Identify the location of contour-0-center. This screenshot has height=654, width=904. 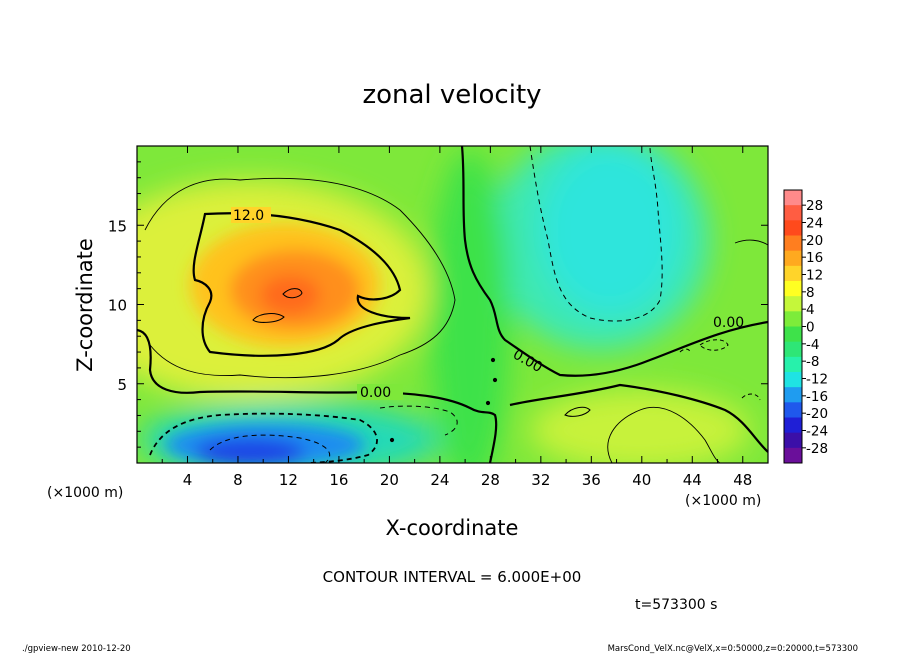
(614, 261).